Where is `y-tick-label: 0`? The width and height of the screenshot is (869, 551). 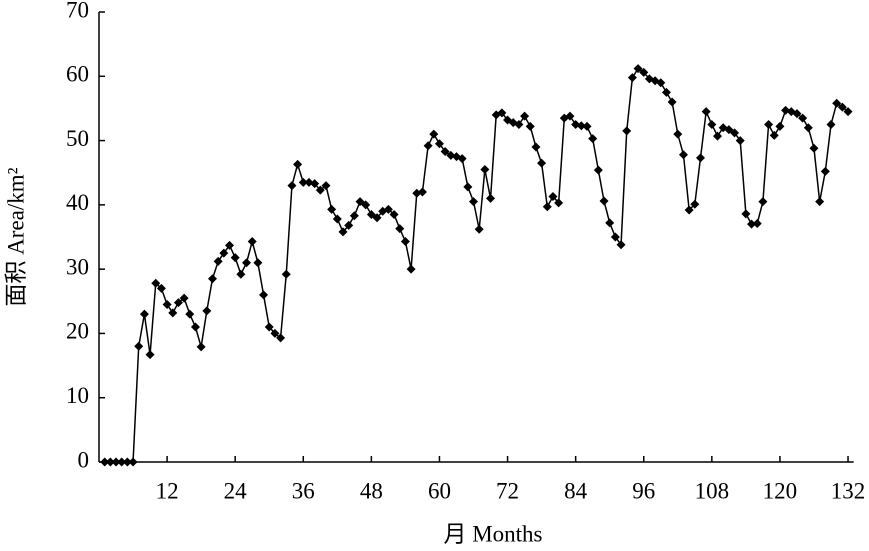
y-tick-label: 0 is located at coordinates (84, 459).